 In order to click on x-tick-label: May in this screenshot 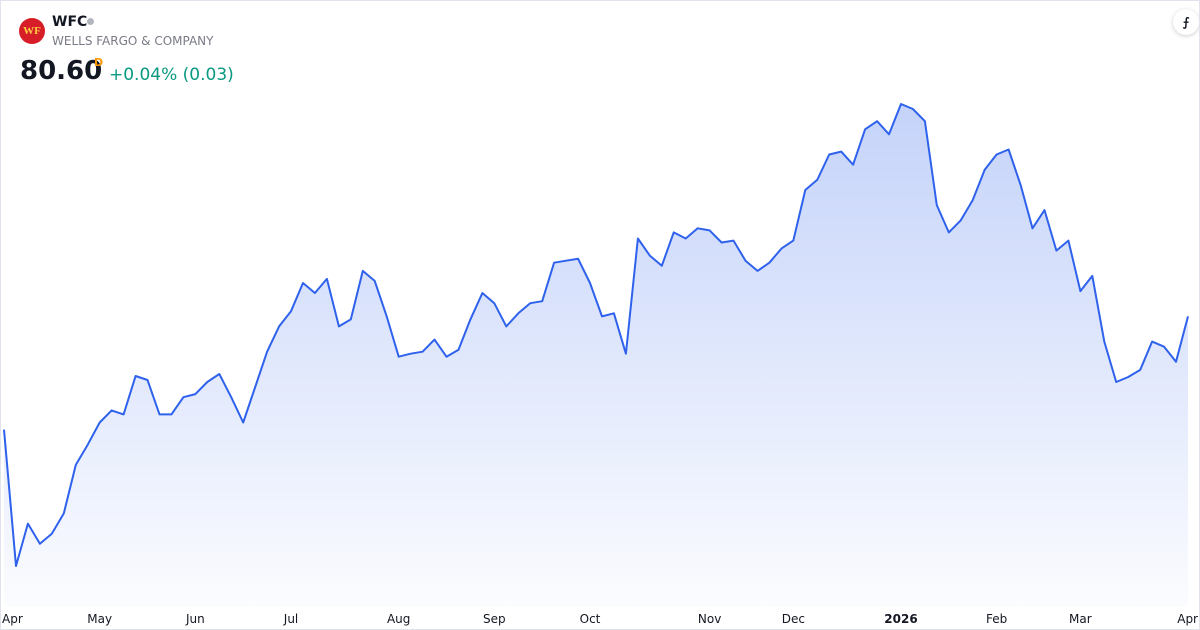, I will do `click(99, 619)`.